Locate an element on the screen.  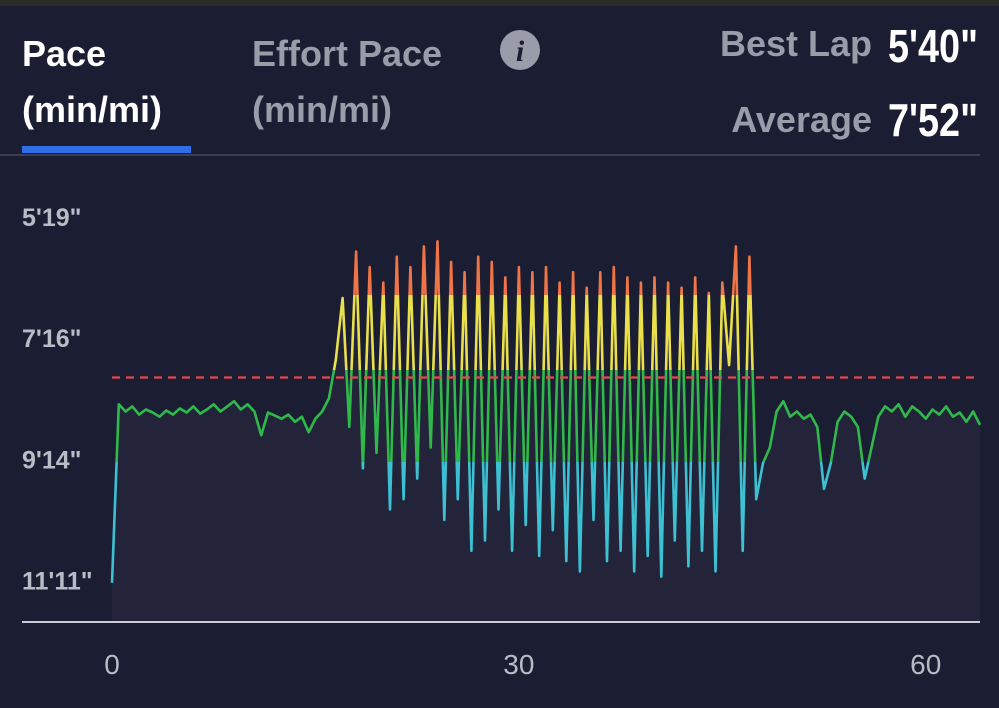
pace-tab: Pace (min/mi) is located at coordinates (106, 93).